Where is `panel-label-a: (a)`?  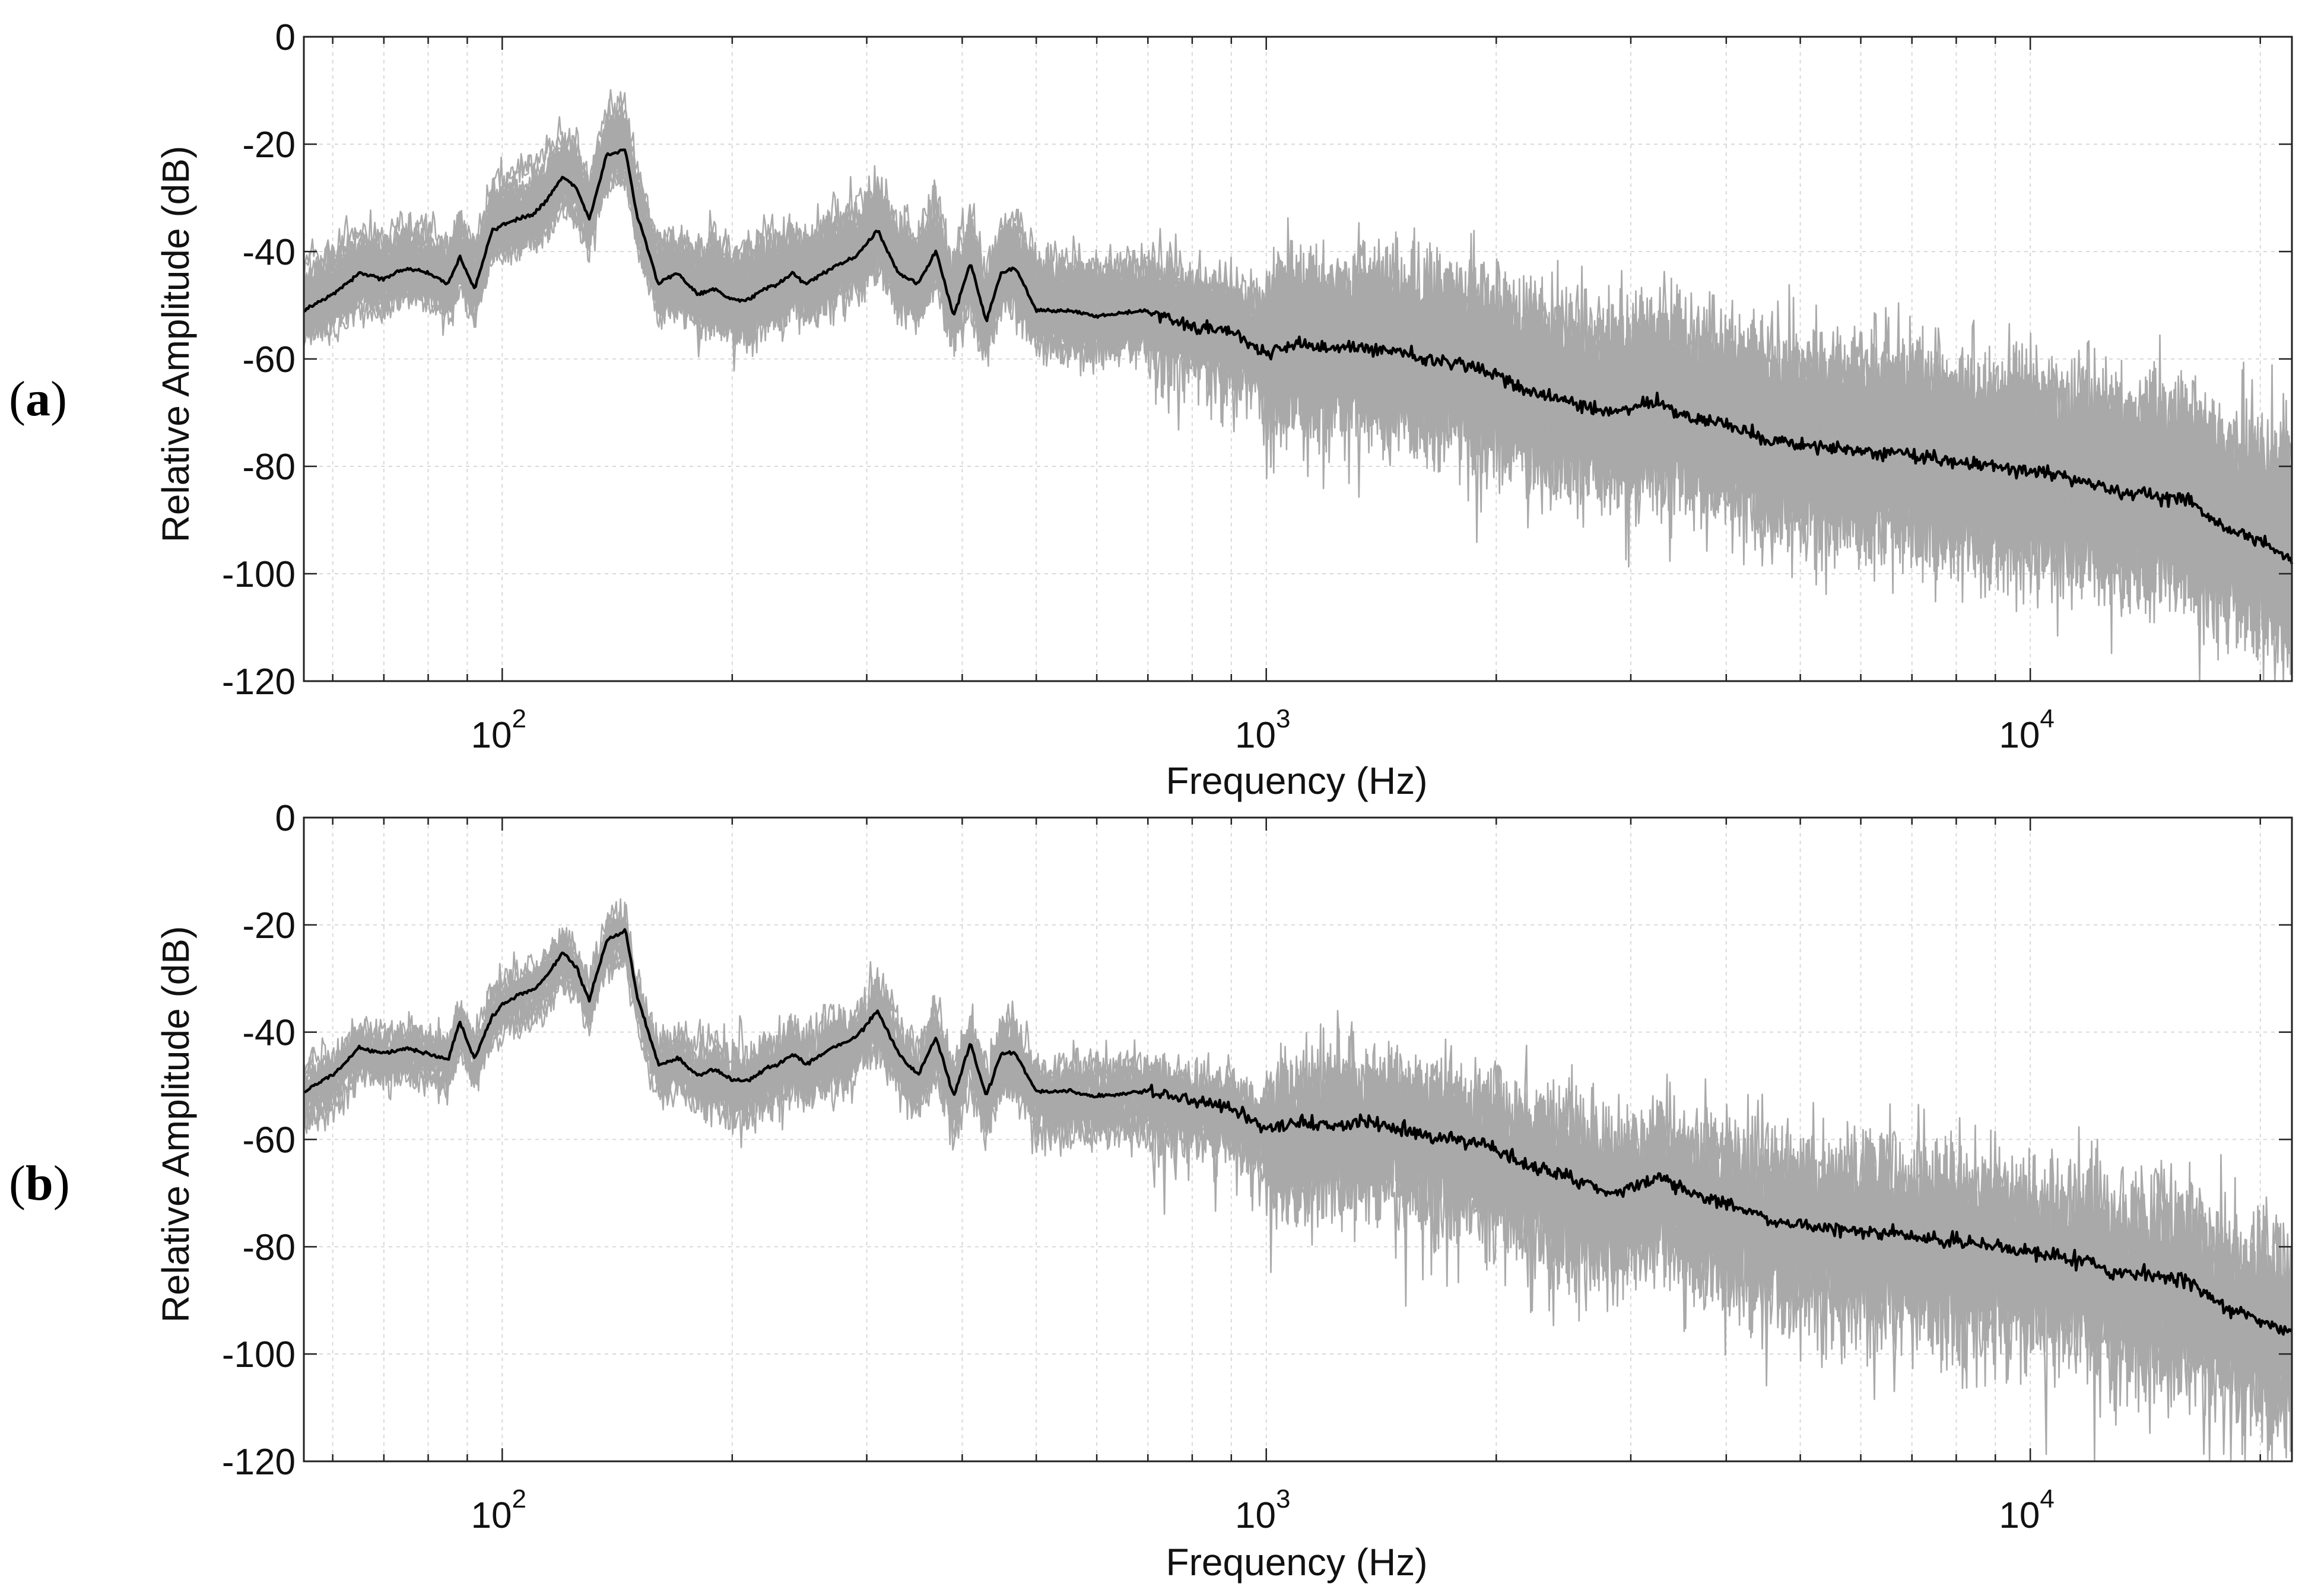 panel-label-a: (a) is located at coordinates (38, 399).